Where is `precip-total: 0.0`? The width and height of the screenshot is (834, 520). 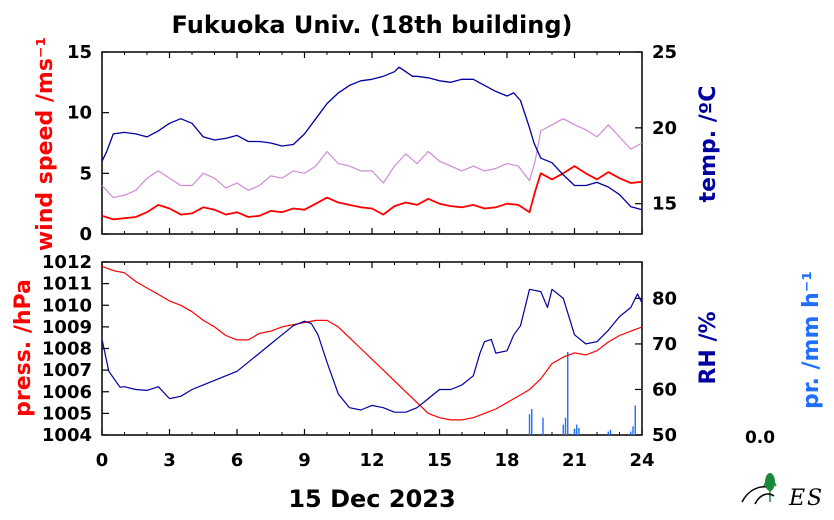 precip-total: 0.0 is located at coordinates (760, 438).